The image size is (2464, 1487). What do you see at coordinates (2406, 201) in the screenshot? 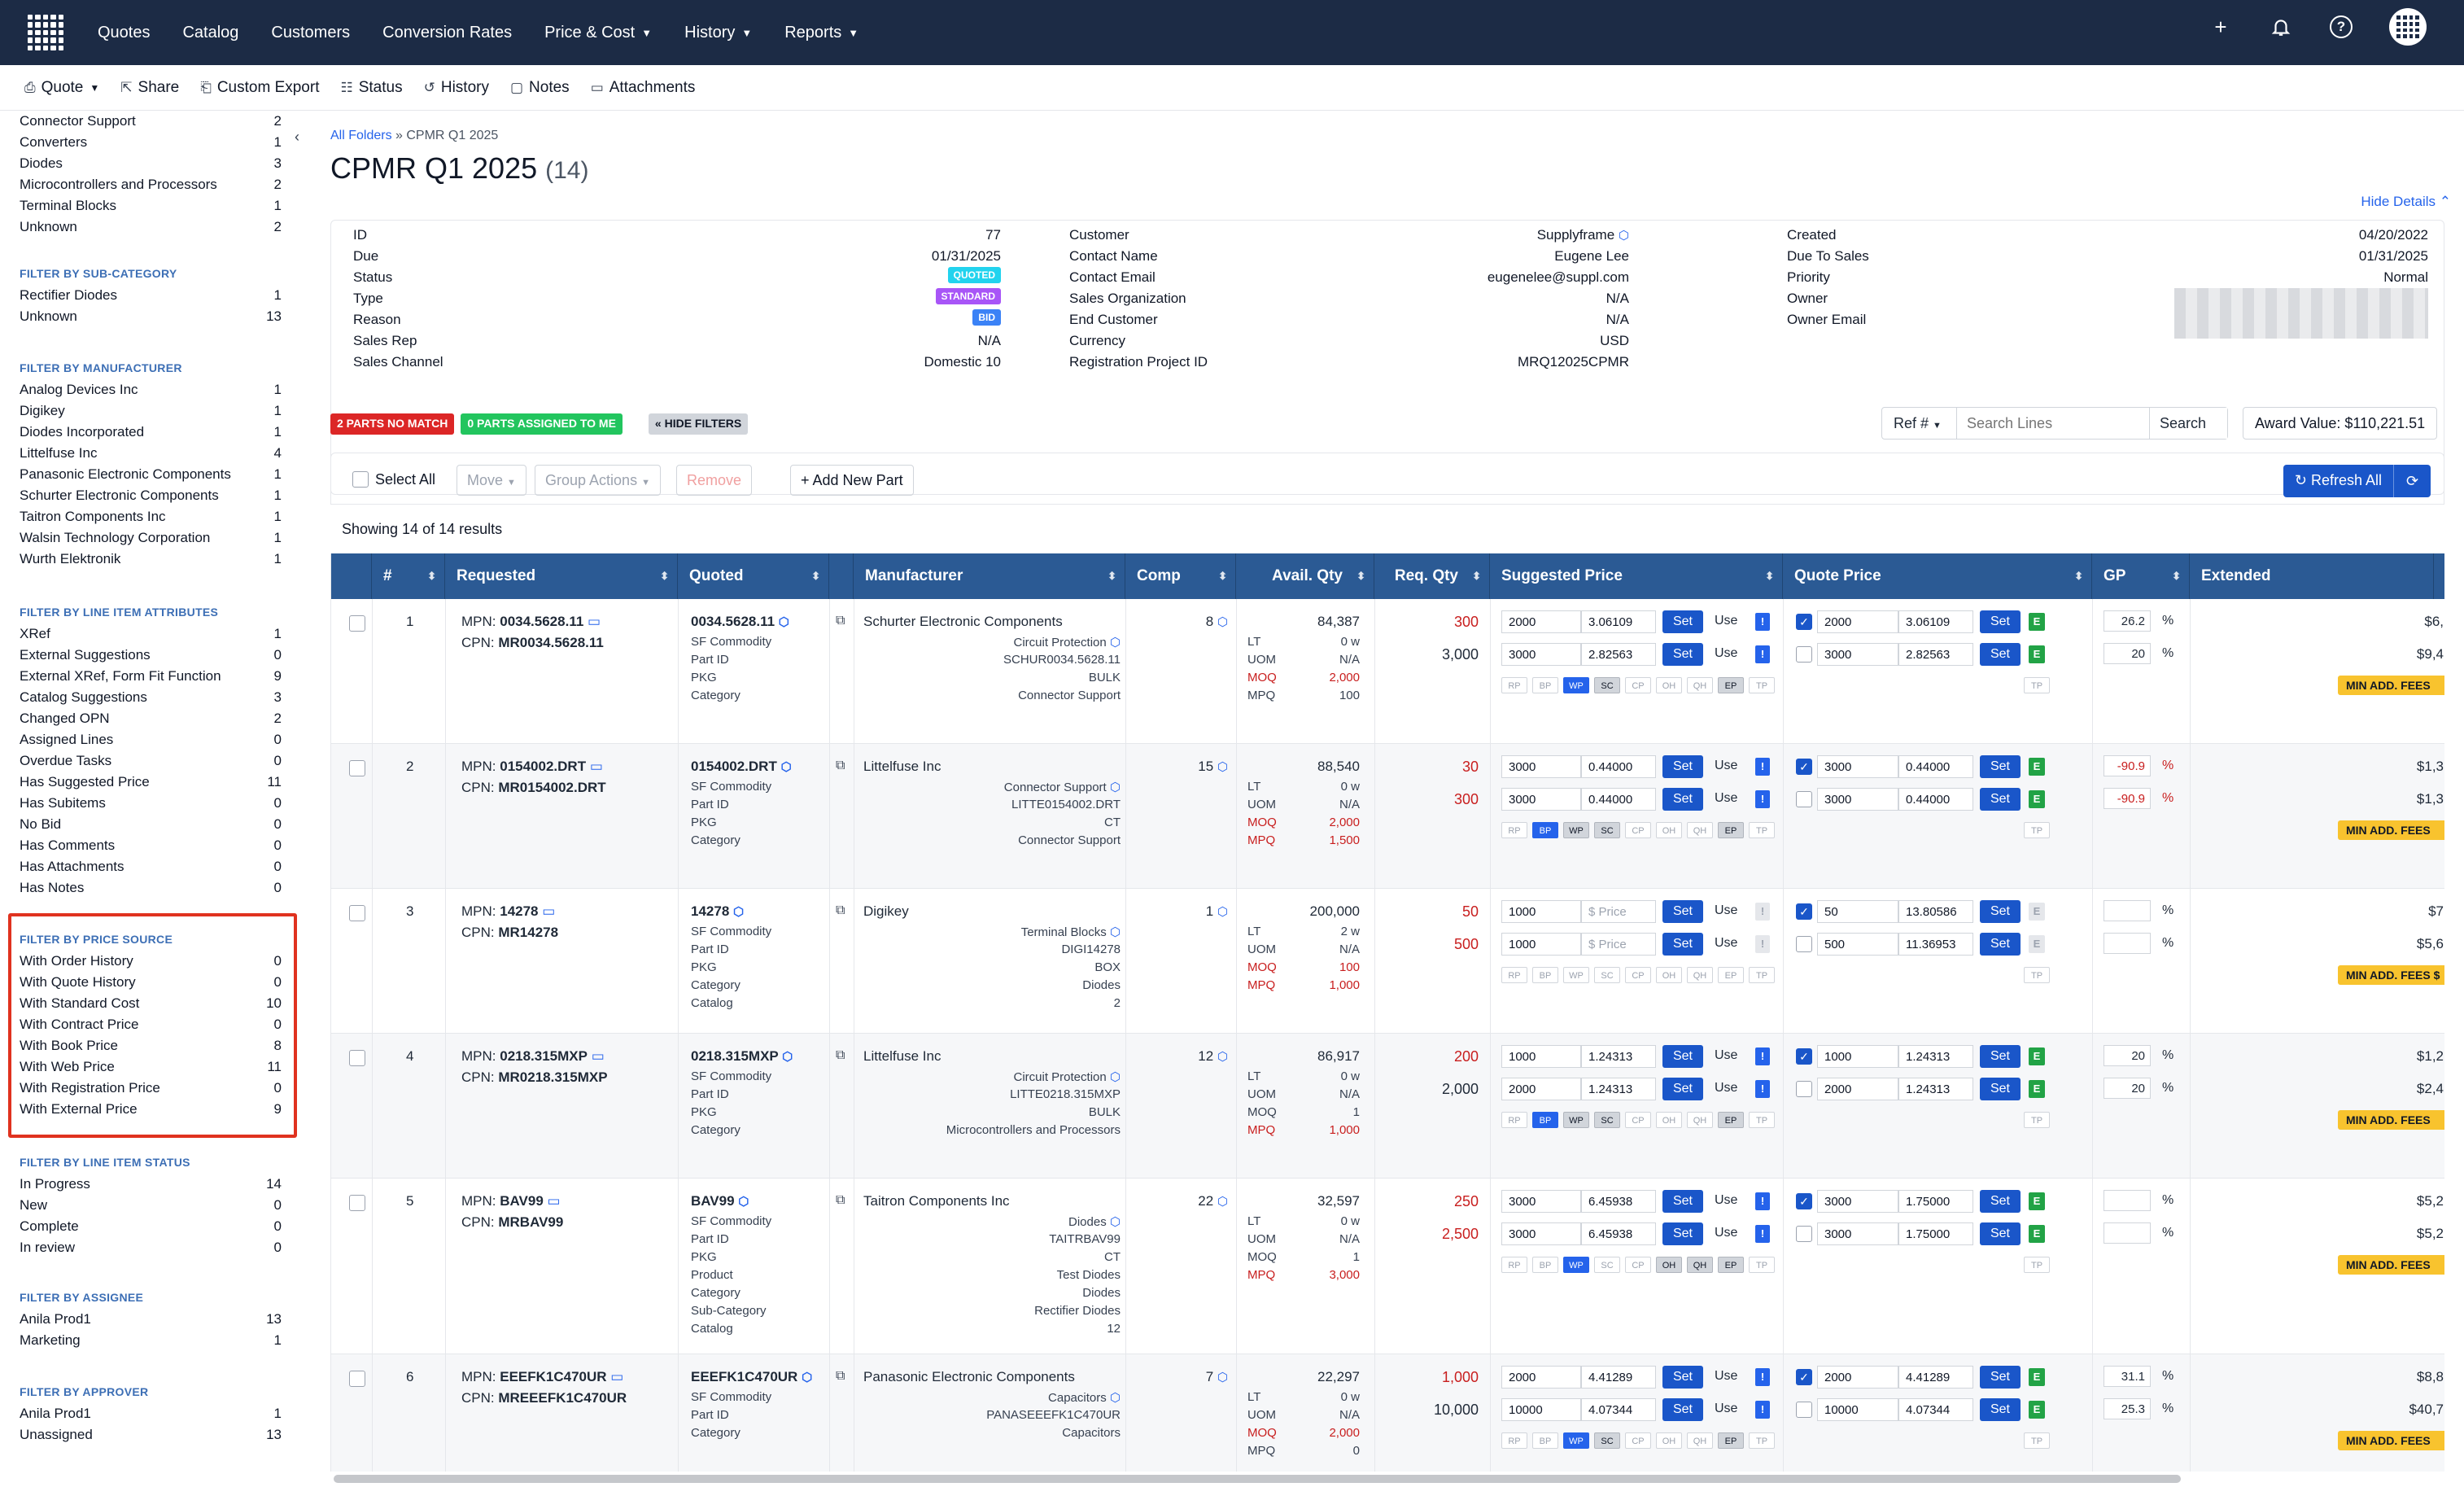
I see `hide-details-link: Hide Details ⌃` at bounding box center [2406, 201].